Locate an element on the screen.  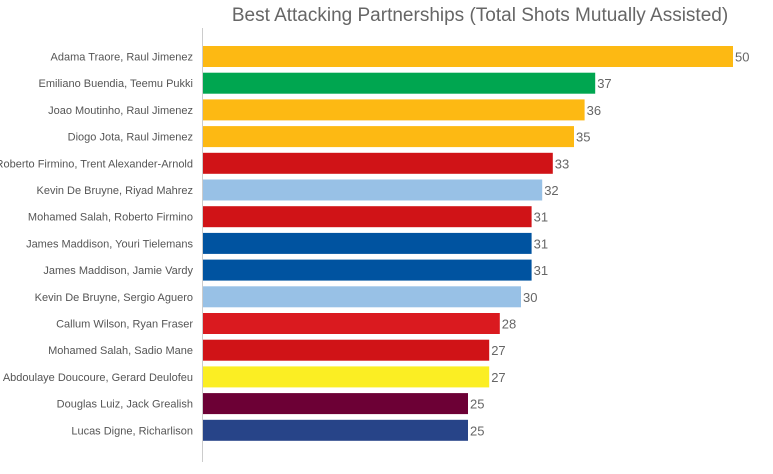
value-label: 35 is located at coordinates (583, 137).